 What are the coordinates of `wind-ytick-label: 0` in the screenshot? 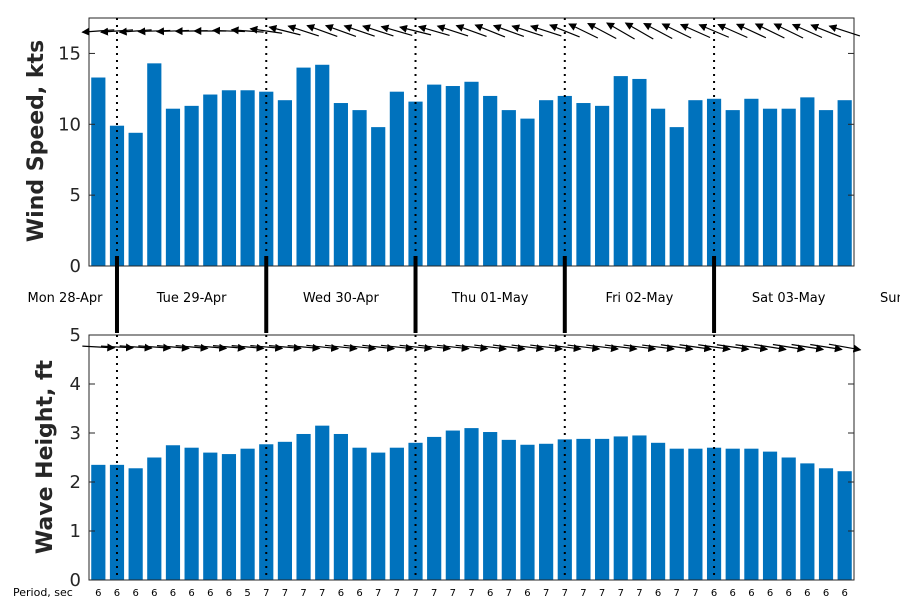 It's located at (75, 266).